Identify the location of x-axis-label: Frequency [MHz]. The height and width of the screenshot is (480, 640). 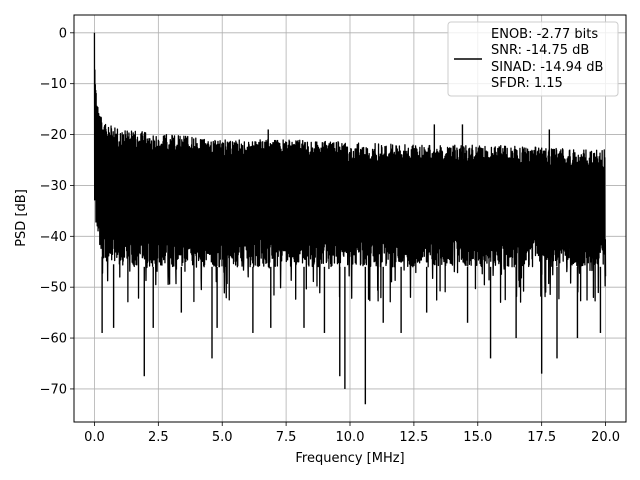
(349, 458).